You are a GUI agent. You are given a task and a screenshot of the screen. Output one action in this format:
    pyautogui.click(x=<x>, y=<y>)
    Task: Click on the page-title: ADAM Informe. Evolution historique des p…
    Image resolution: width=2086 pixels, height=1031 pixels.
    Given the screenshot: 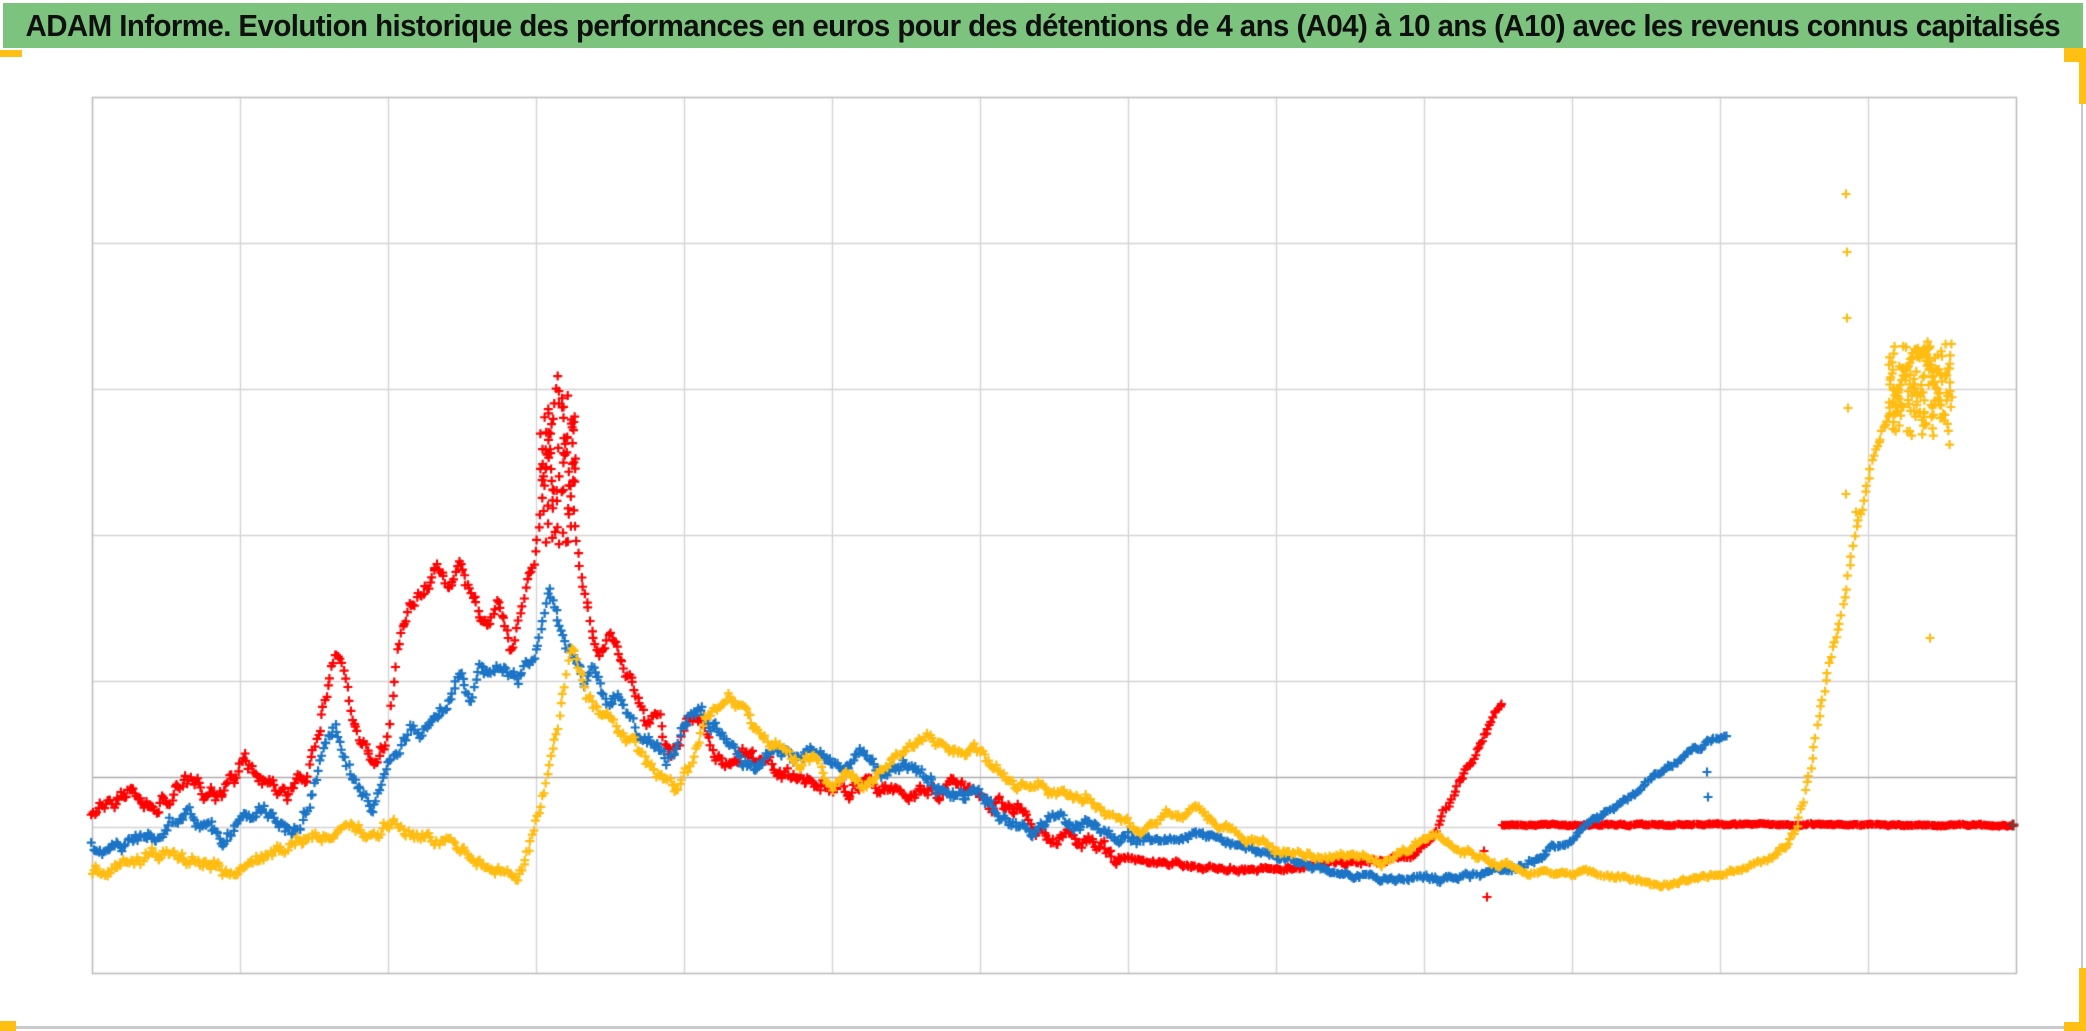 What is the action you would take?
    pyautogui.click(x=1043, y=25)
    